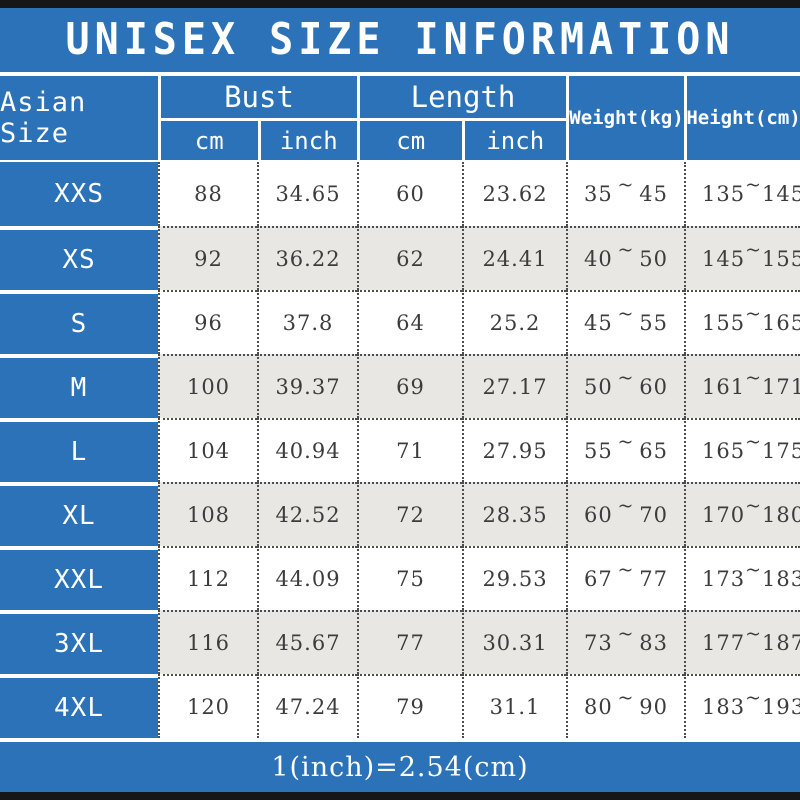 The image size is (800, 800). What do you see at coordinates (307, 578) in the screenshot?
I see `bust-inch-value: 44.09` at bounding box center [307, 578].